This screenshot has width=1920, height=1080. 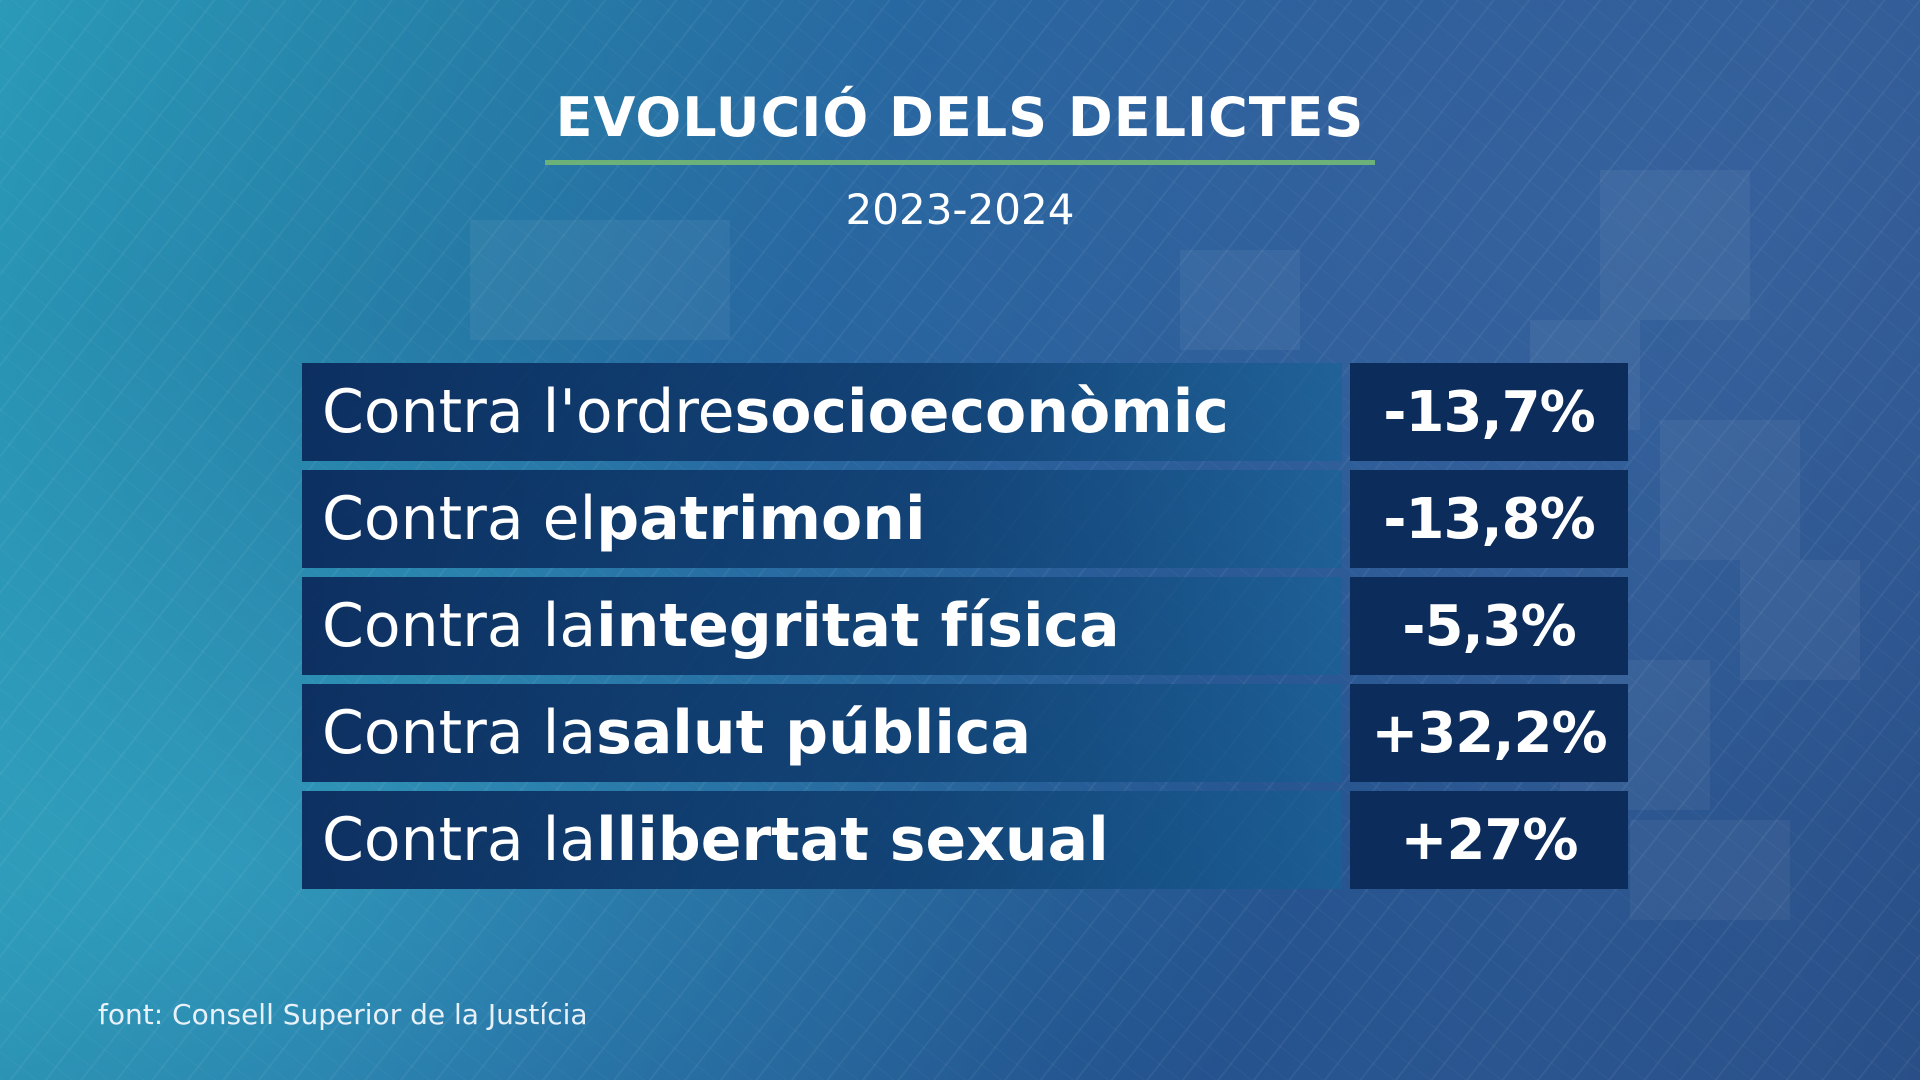 I want to click on row-label: Contra l'ordre socioeconòmic, so click(x=822, y=412).